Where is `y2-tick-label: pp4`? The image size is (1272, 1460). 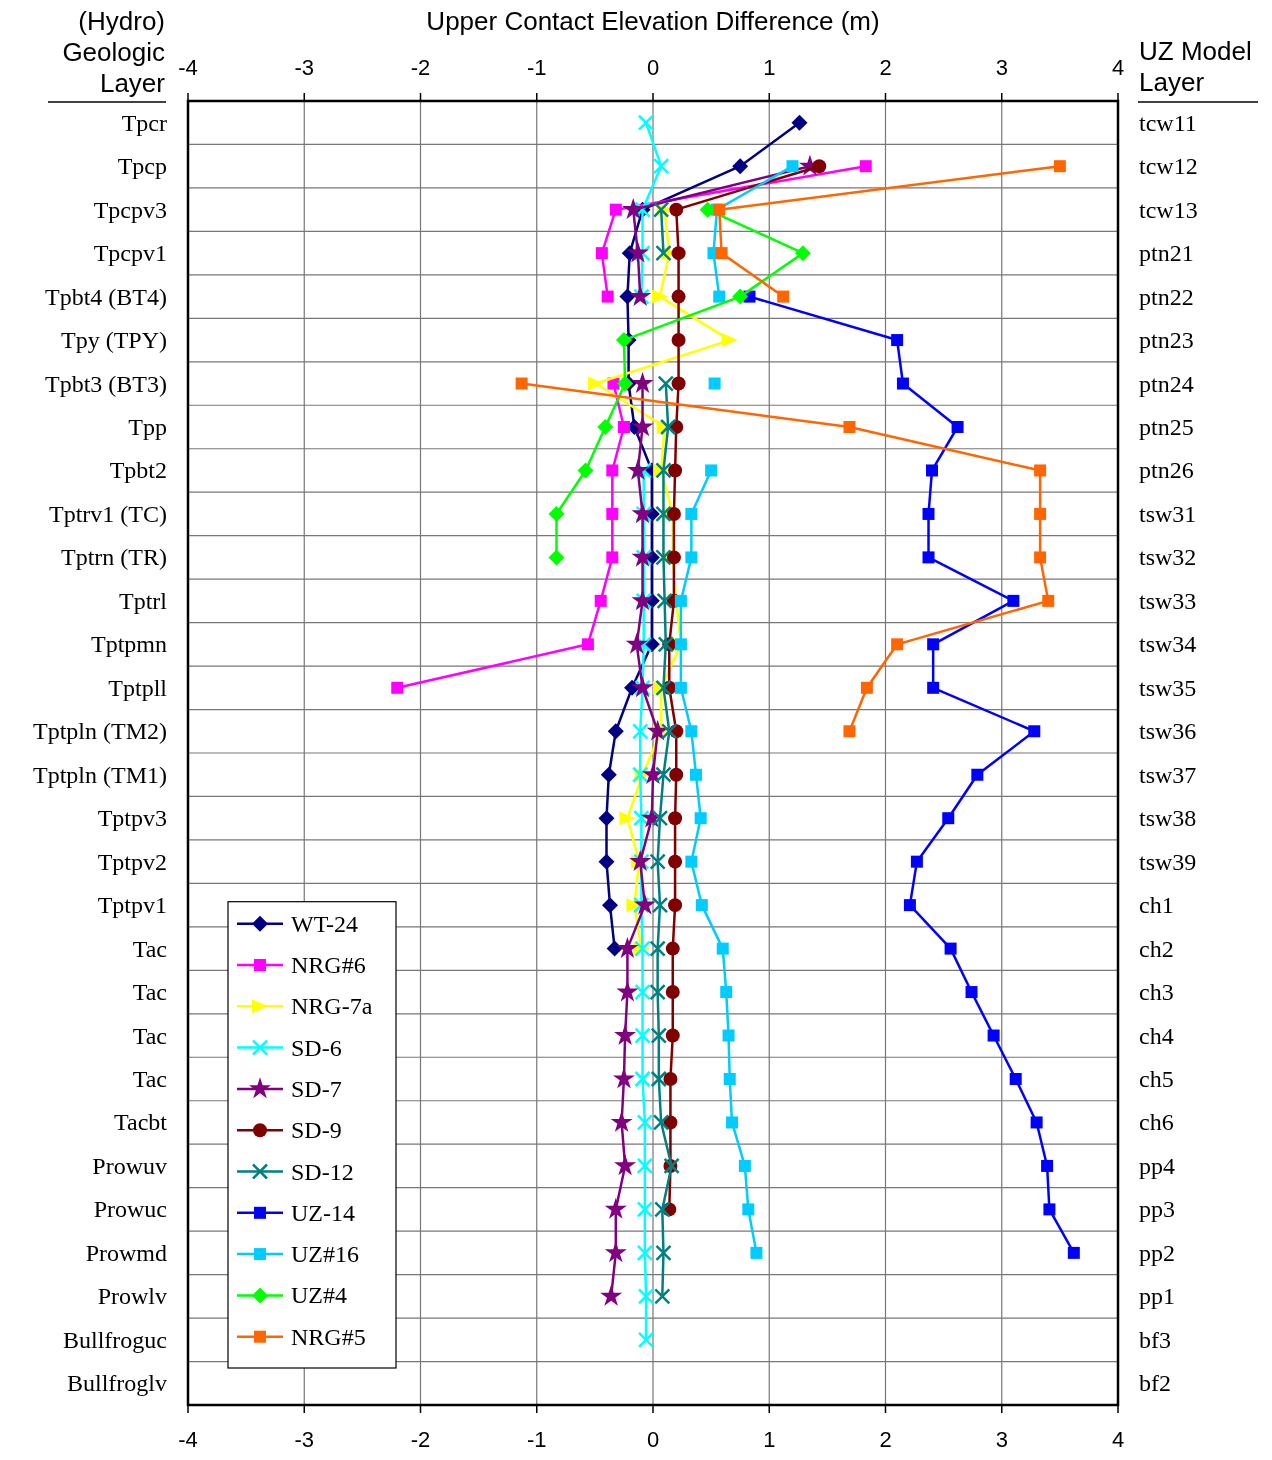 y2-tick-label: pp4 is located at coordinates (1157, 1165).